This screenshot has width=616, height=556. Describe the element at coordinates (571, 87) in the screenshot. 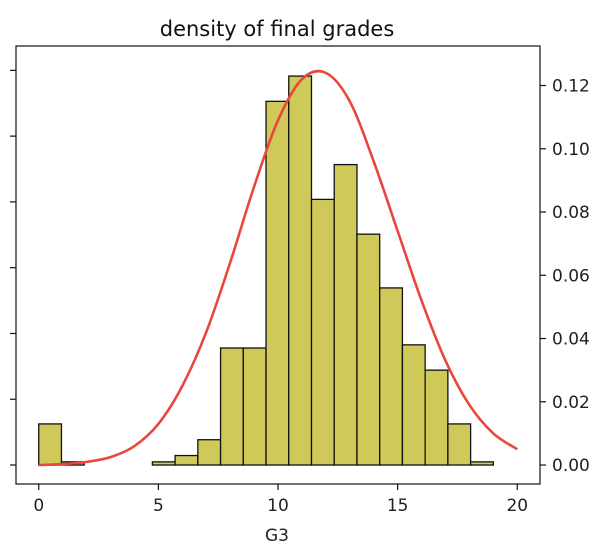

I see `y-tick-label: 0.12` at that location.